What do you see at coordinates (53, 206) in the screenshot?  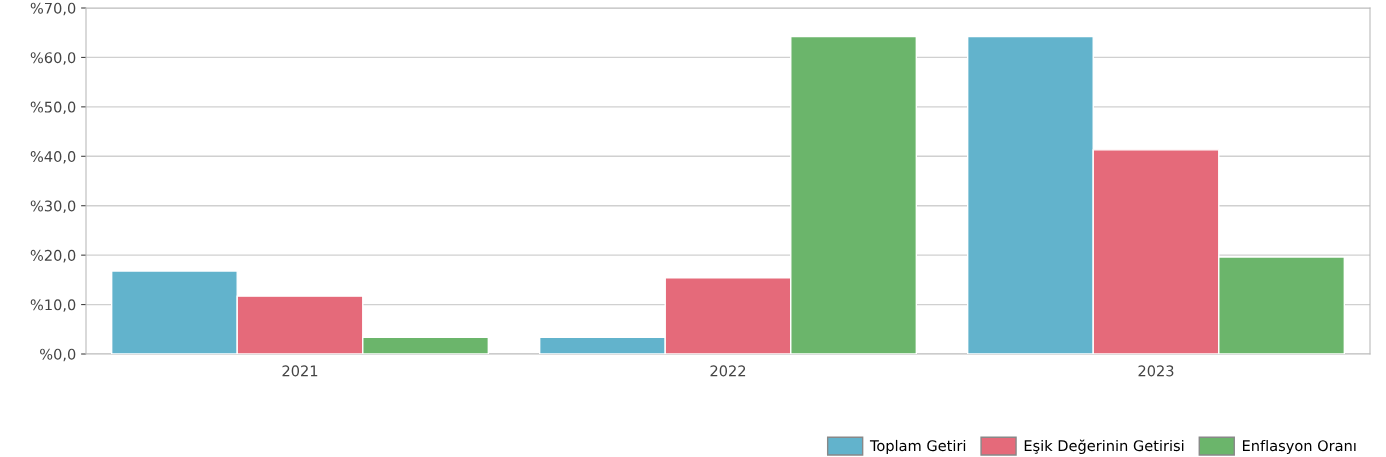 I see `y-tick-label: %30,0` at bounding box center [53, 206].